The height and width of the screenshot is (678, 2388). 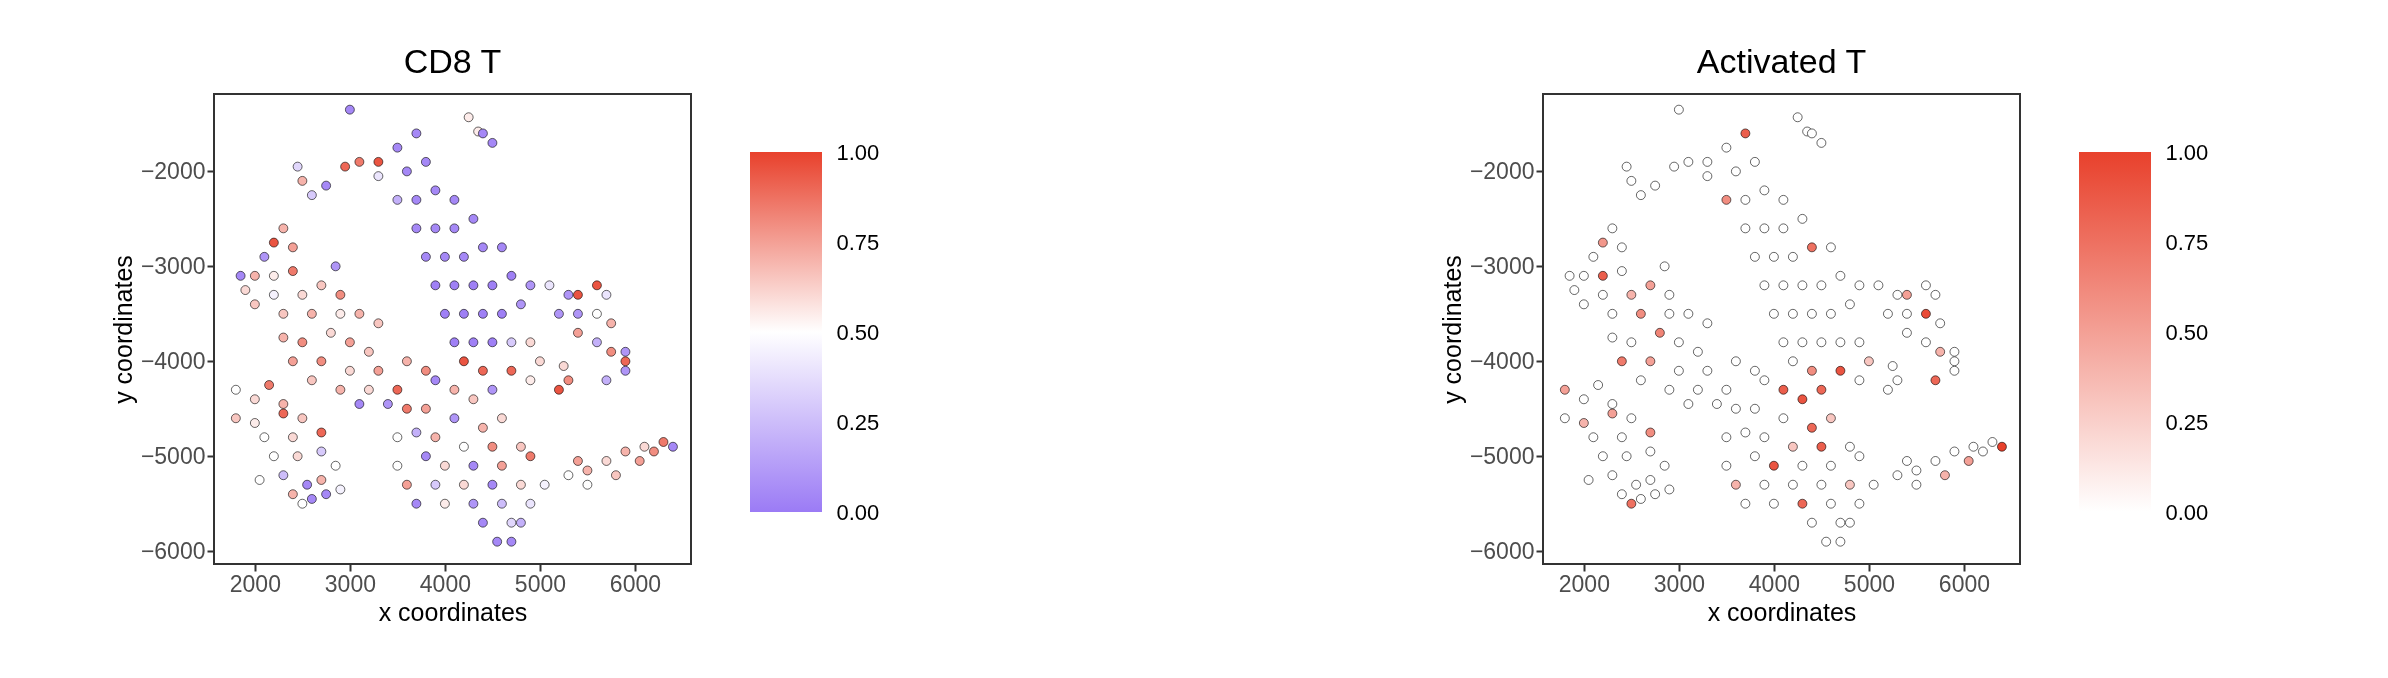 What do you see at coordinates (452, 61) in the screenshot?
I see `chart-title: CD8 T` at bounding box center [452, 61].